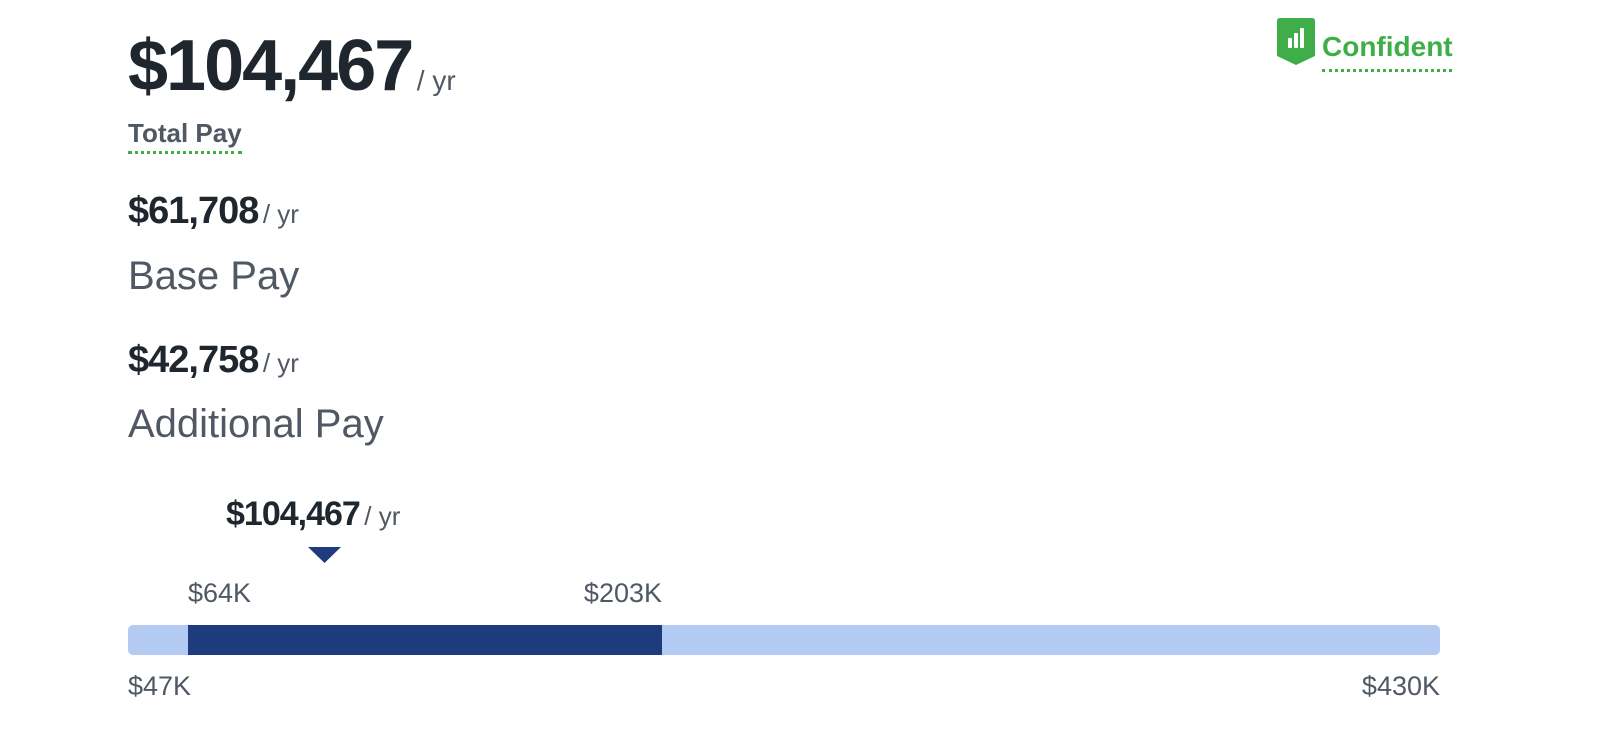 The image size is (1600, 739). Describe the element at coordinates (214, 276) in the screenshot. I see `base-pay-label: Base Pay` at that location.